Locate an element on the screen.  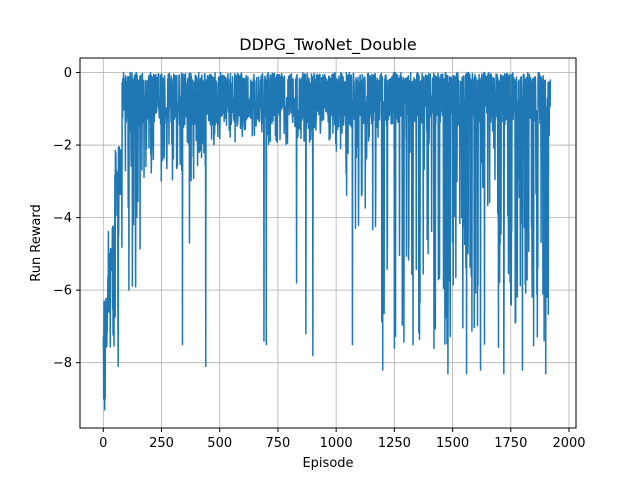
x-tick-label: 750 is located at coordinates (278, 443).